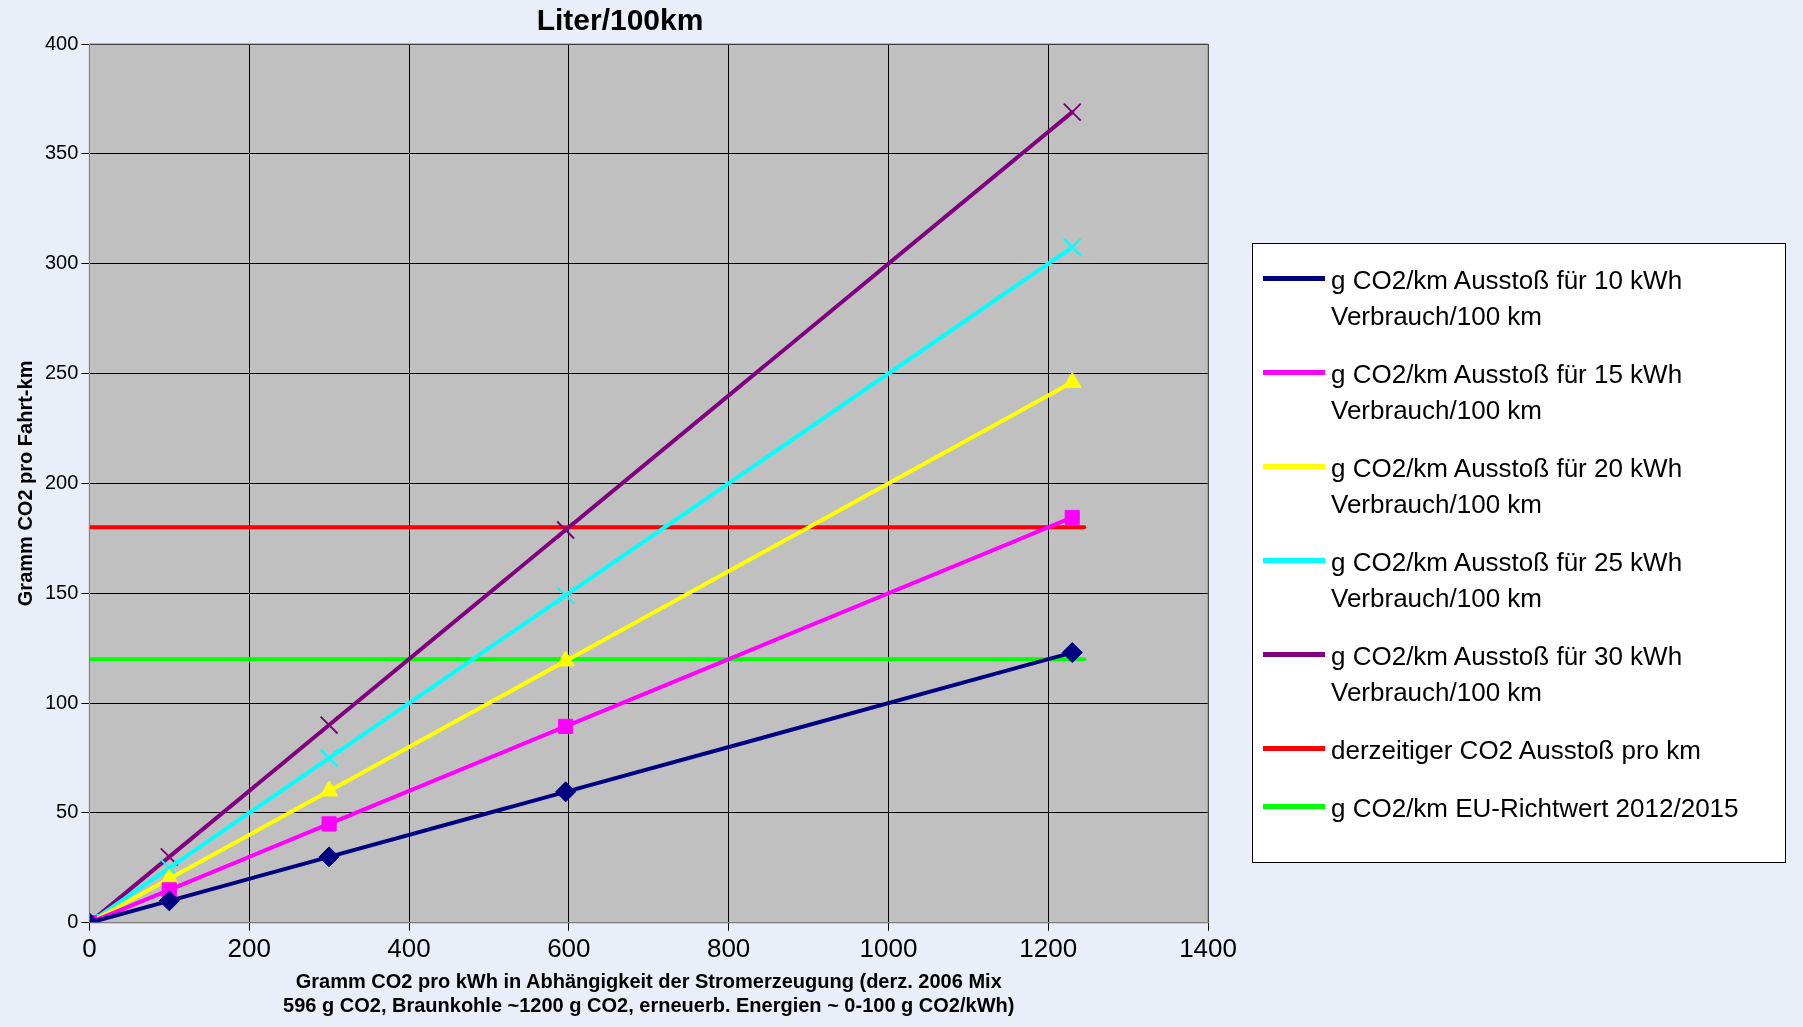 The width and height of the screenshot is (1803, 1027). Describe the element at coordinates (61, 481) in the screenshot. I see `y-tick-label: 200` at that location.